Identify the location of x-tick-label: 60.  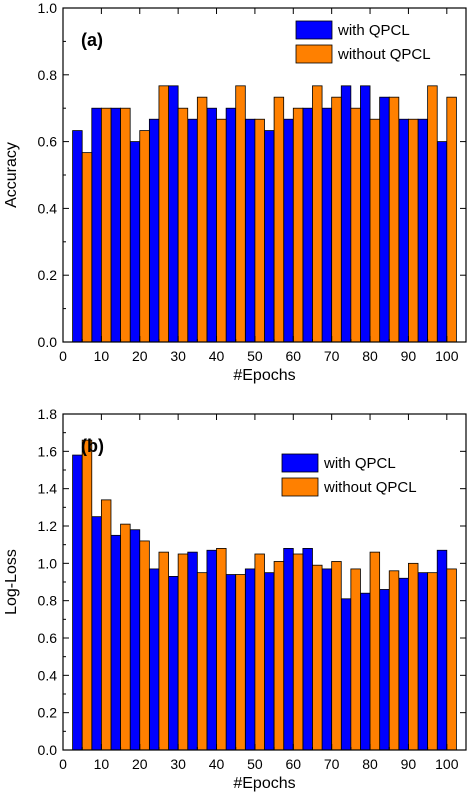
(293, 356).